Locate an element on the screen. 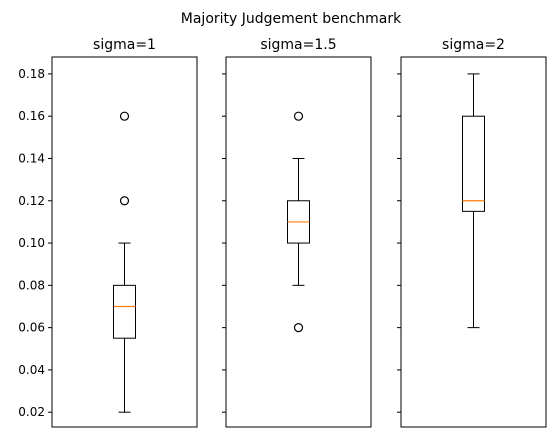 The image size is (556, 441). y-tick-label: 0.12 is located at coordinates (31, 201).